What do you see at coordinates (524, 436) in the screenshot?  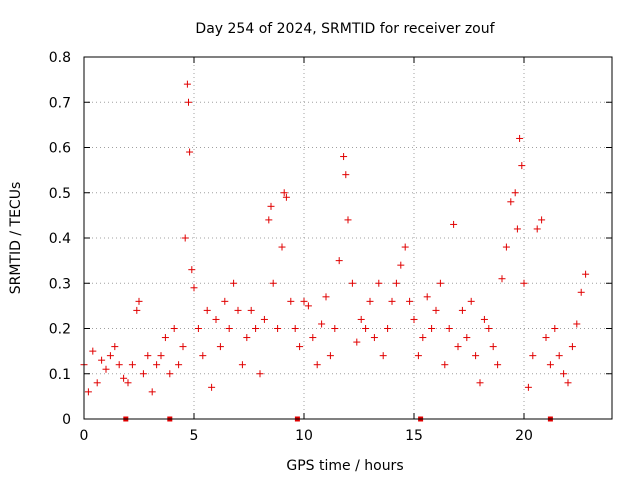 I see `x-tick-label: 20` at bounding box center [524, 436].